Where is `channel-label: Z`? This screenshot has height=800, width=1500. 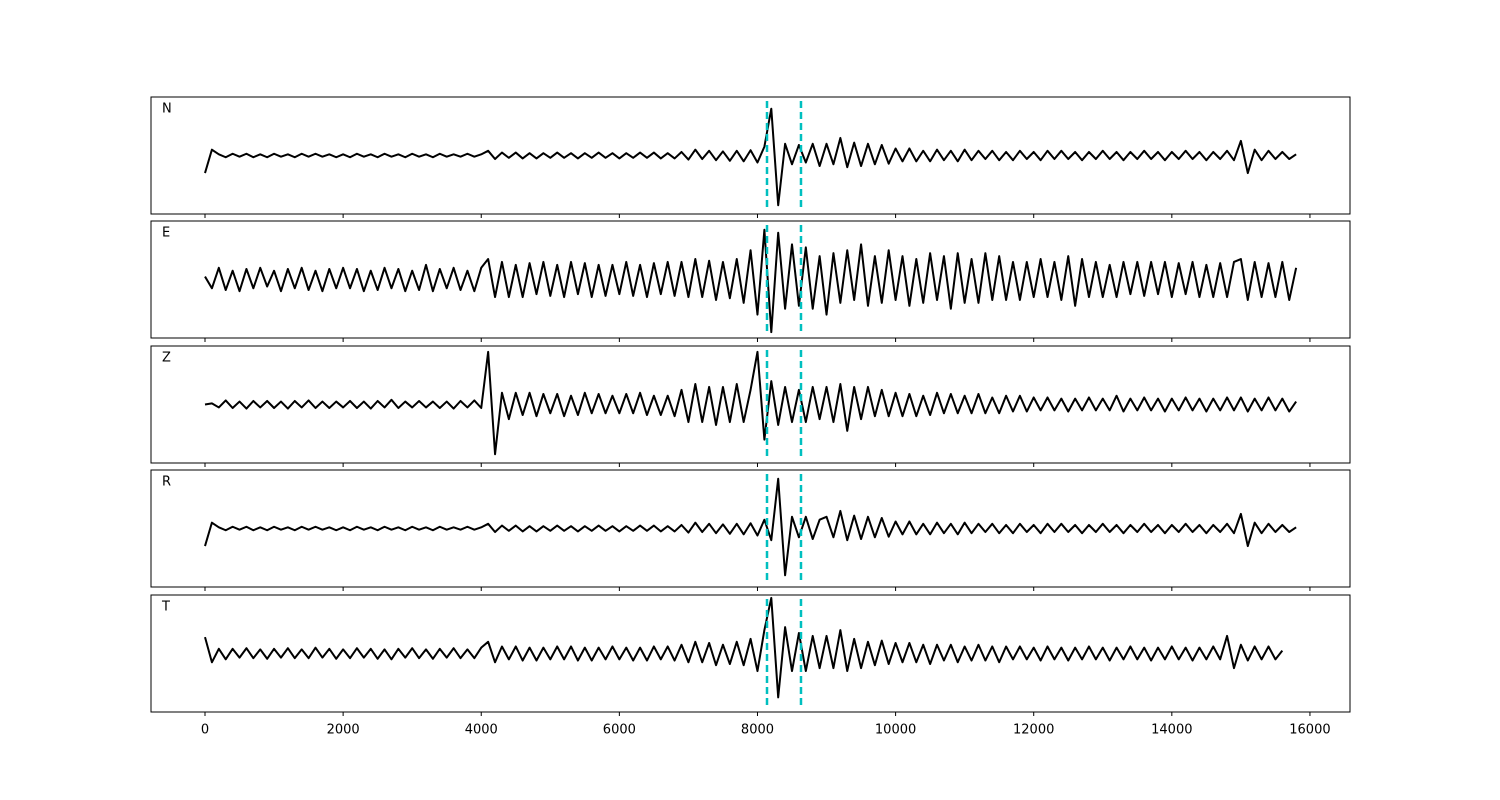
channel-label: Z is located at coordinates (166, 358).